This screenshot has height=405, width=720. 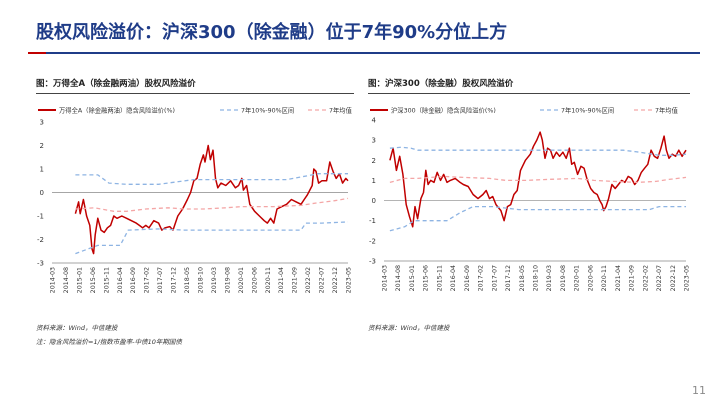 I want to click on title-rule-accent, so click(x=37, y=53).